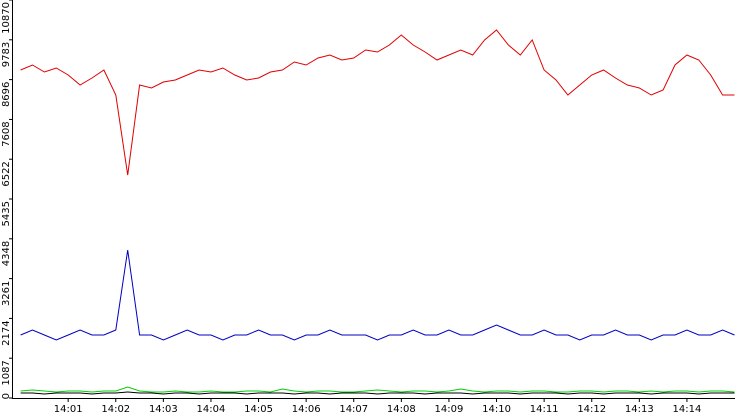 This screenshot has width=735, height=415. Describe the element at coordinates (544, 409) in the screenshot. I see `x-tick-label: 14:11` at that location.